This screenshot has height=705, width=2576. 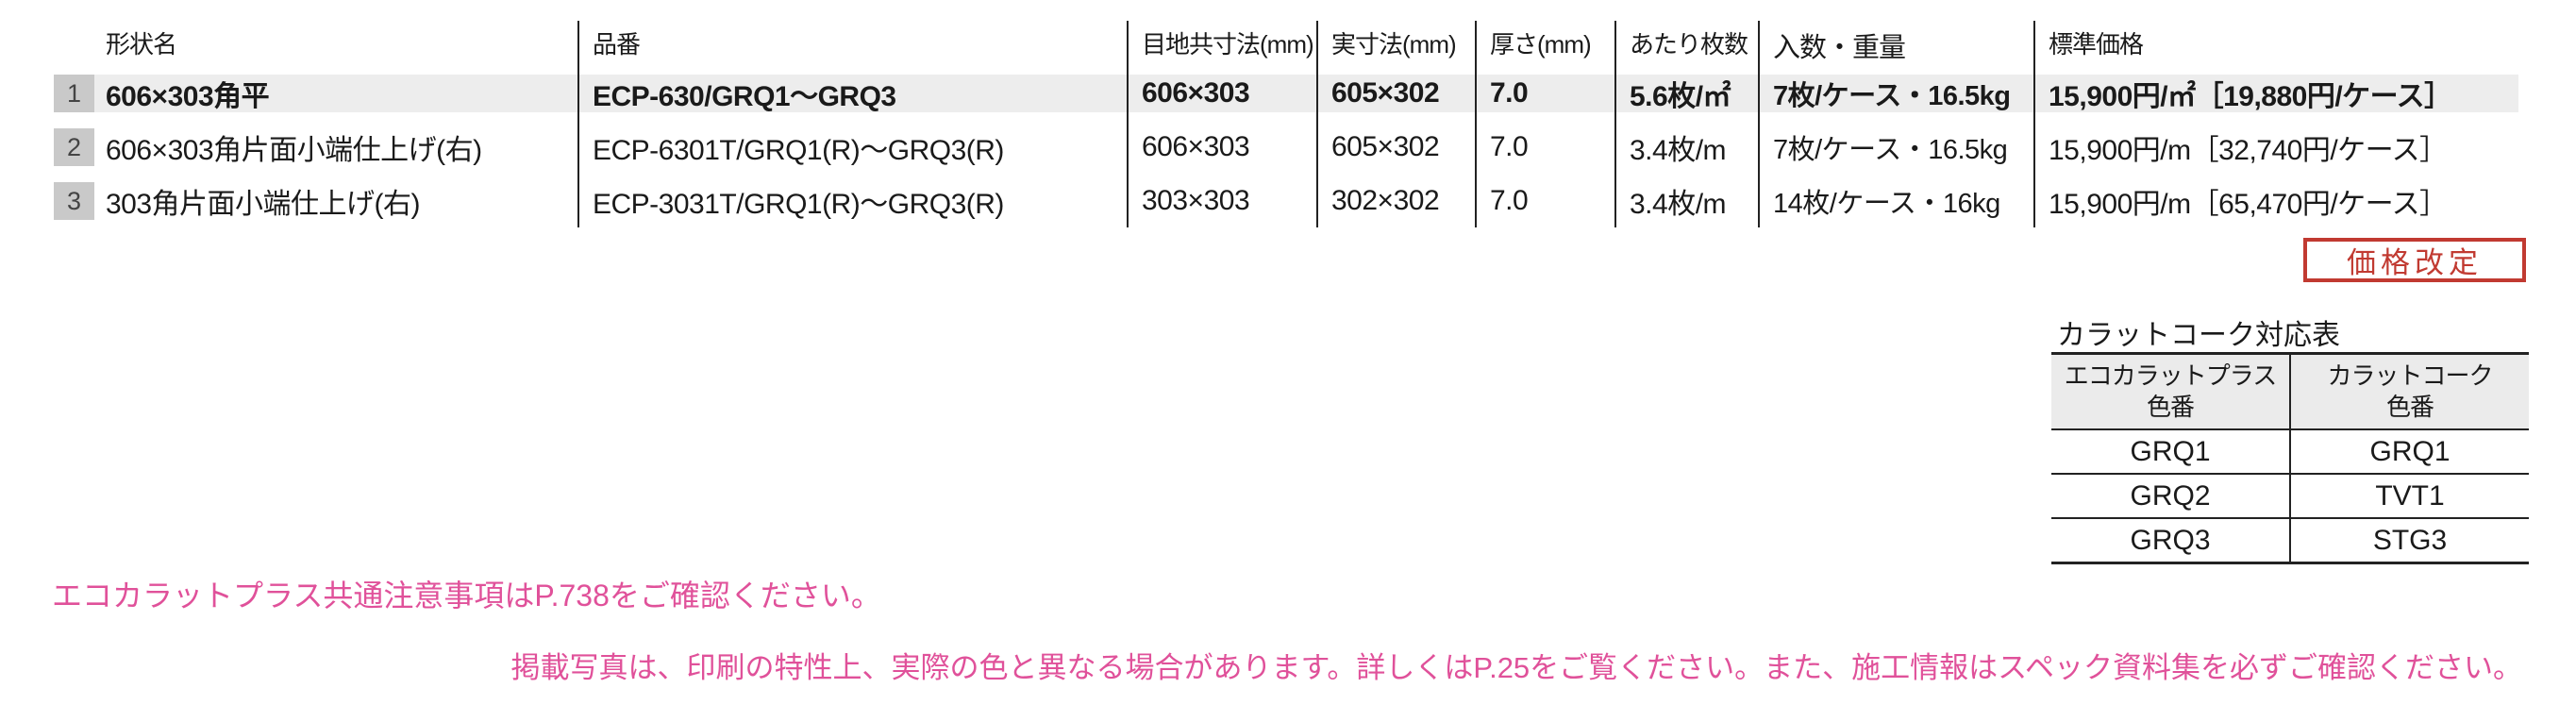 I want to click on caulk-cell-caulk: GRQ1, so click(x=2409, y=452).